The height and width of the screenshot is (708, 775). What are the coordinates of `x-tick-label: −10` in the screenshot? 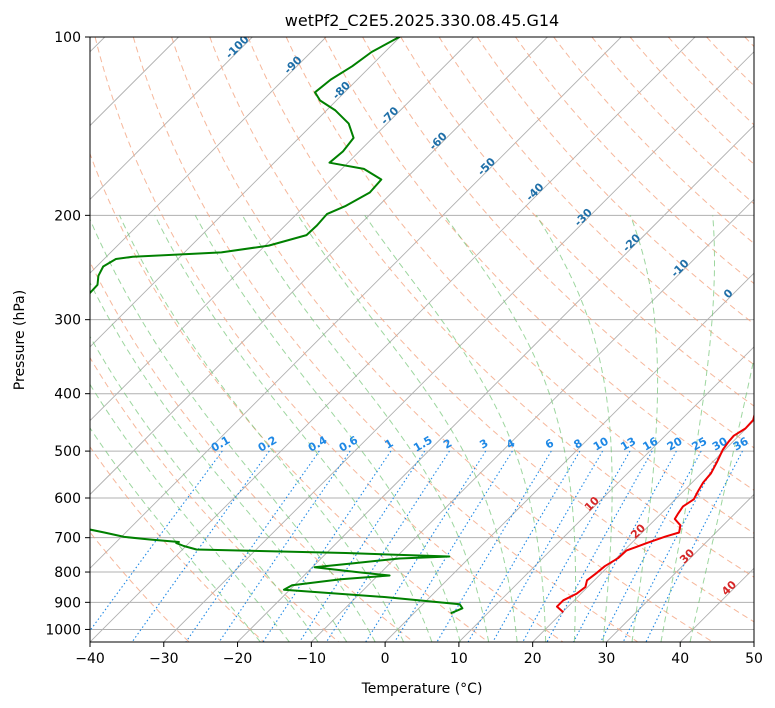 It's located at (312, 659).